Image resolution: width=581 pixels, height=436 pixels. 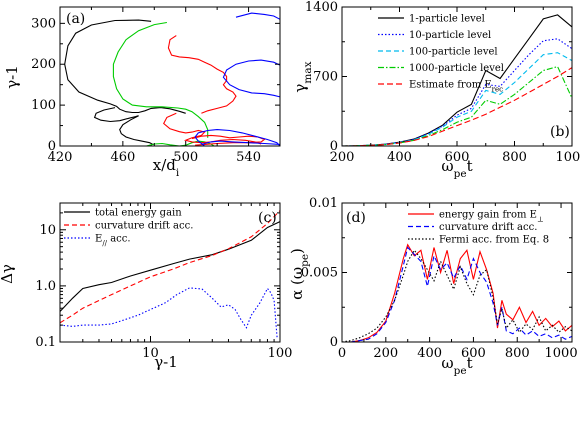 What do you see at coordinates (453, 52) in the screenshot?
I see `panel-b-legend-label: 100-particle level` at bounding box center [453, 52].